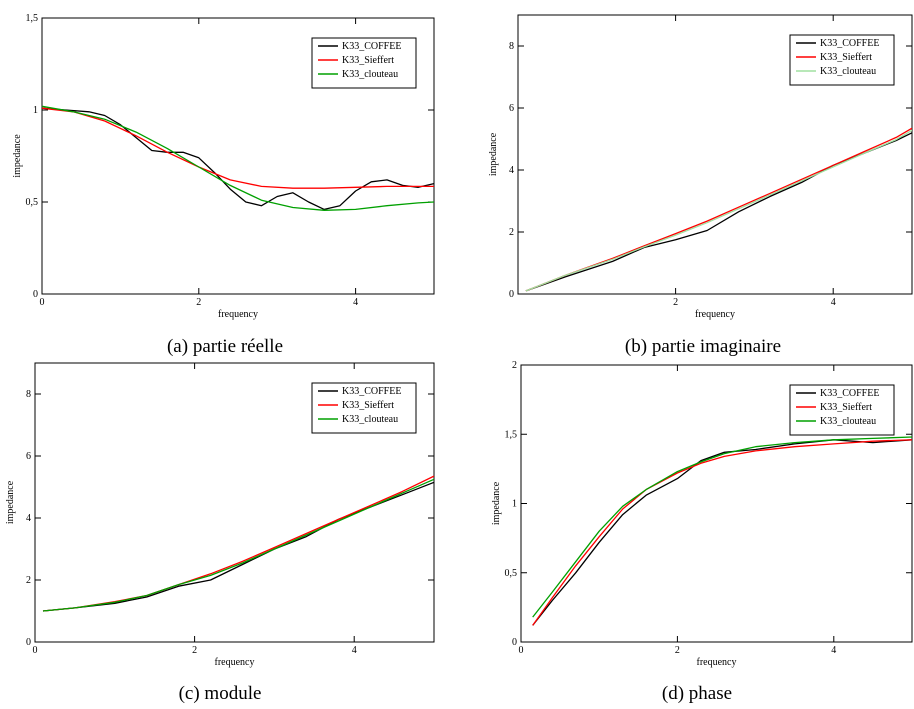  I want to click on x-tick-label-d: 4, so click(833, 650).